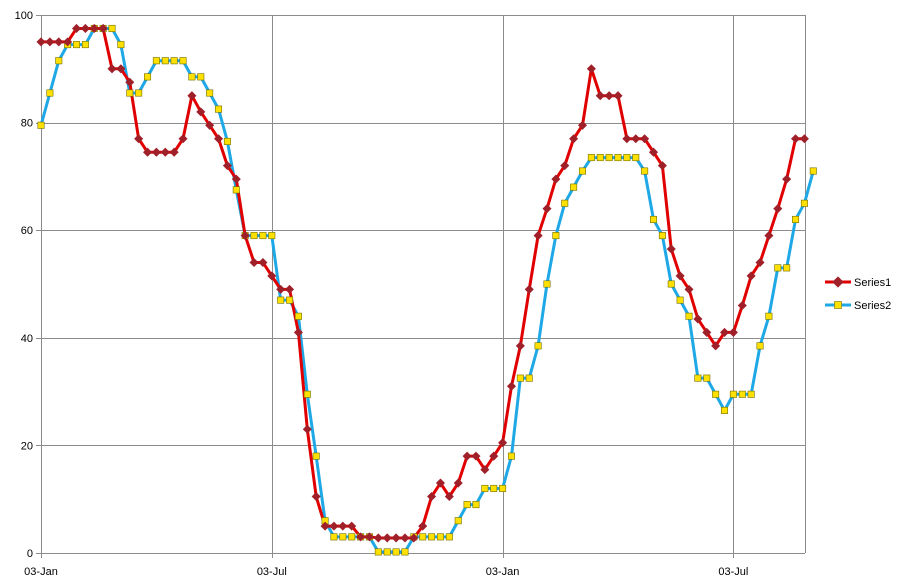 This screenshot has height=587, width=908. What do you see at coordinates (27, 339) in the screenshot?
I see `y-tick-label-40: 40` at bounding box center [27, 339].